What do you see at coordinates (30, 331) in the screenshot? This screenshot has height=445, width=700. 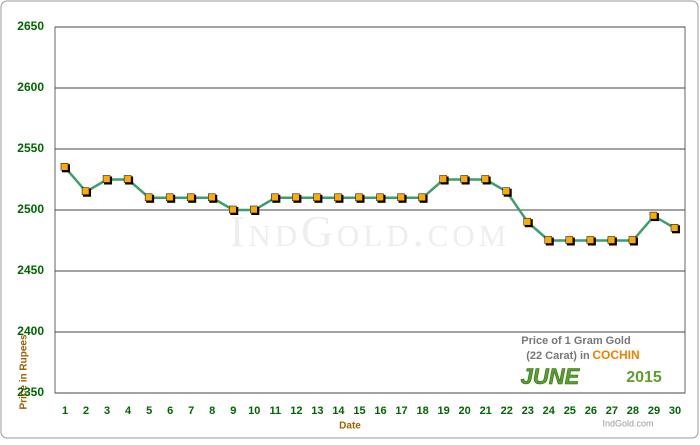 I see `y-tick-label: 2400` at bounding box center [30, 331].